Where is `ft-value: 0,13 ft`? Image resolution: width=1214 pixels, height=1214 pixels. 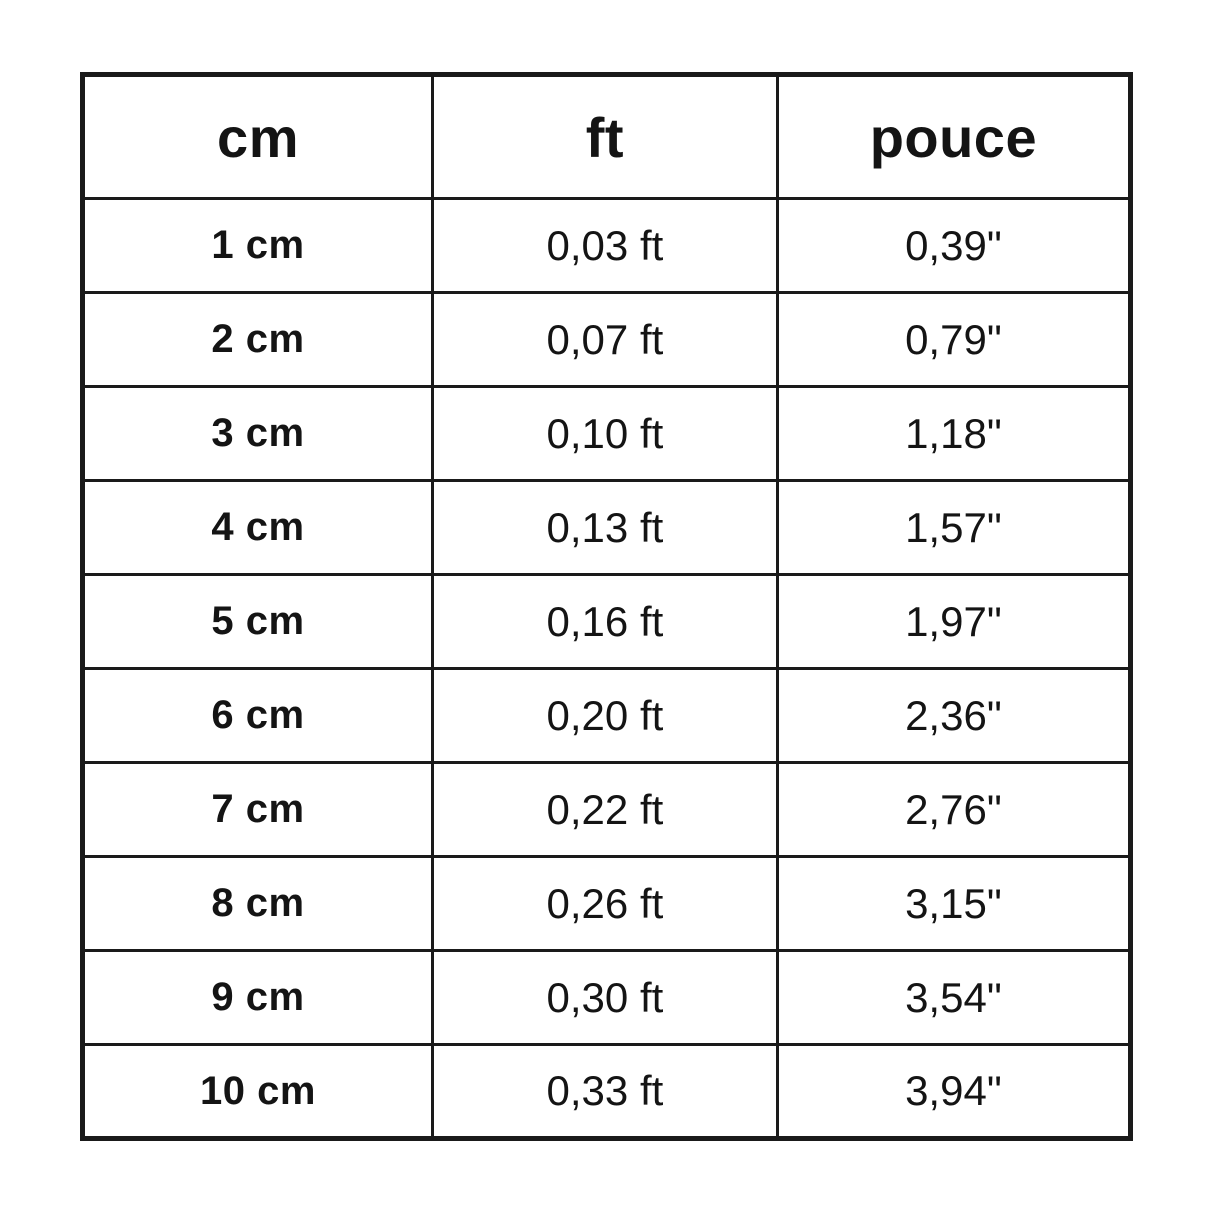 ft-value: 0,13 ft is located at coordinates (605, 527).